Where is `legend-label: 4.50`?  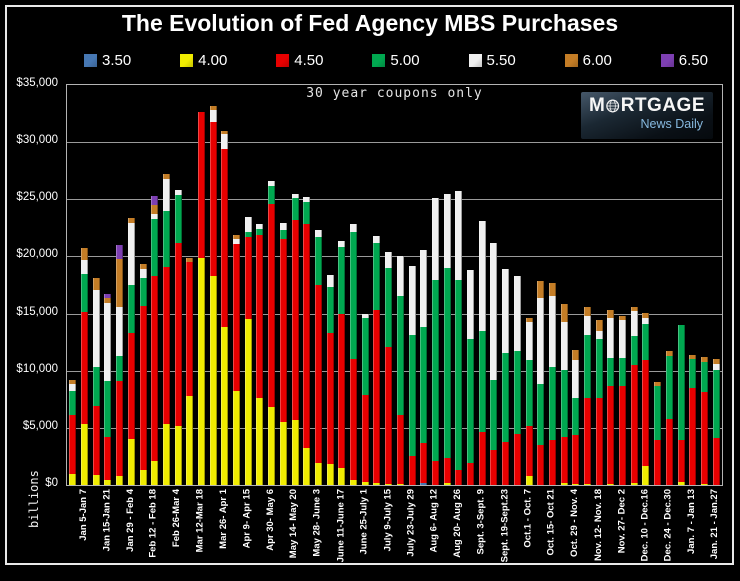
legend-label: 4.50 is located at coordinates (309, 60).